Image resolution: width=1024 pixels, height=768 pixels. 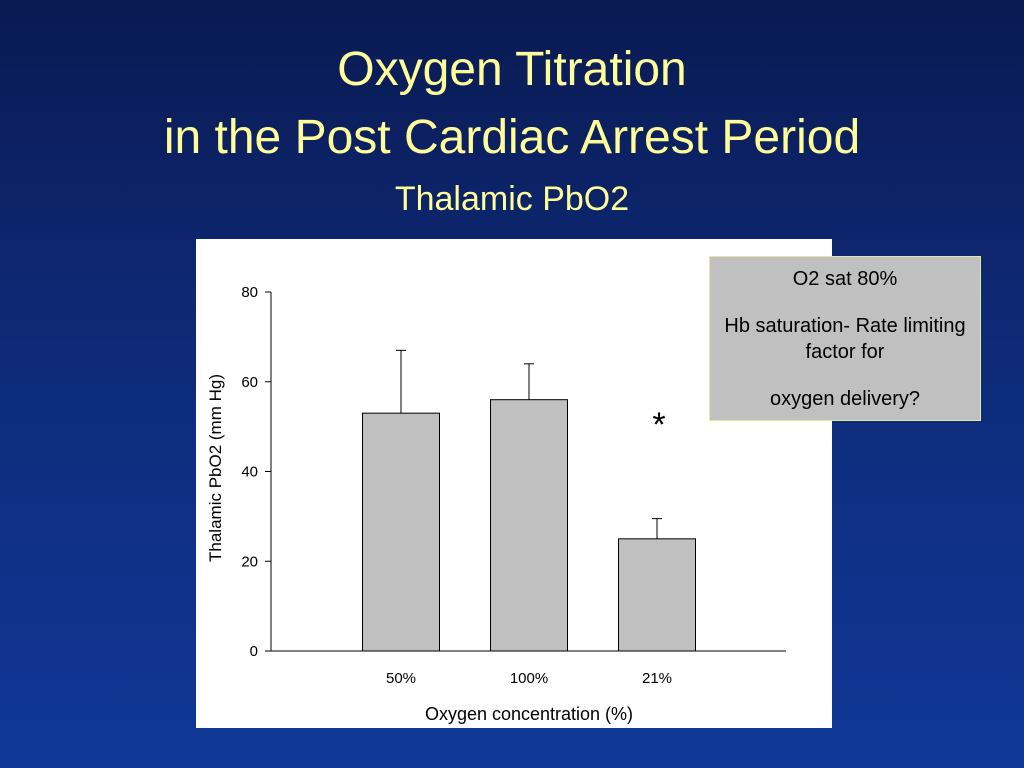 What do you see at coordinates (215, 468) in the screenshot?
I see `y-axis-label: Thalamic PbO2 (mm Hg)` at bounding box center [215, 468].